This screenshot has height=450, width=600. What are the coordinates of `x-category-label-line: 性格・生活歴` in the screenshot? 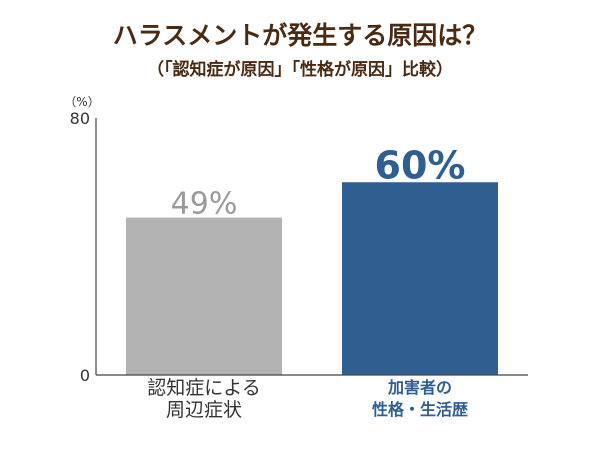 It's located at (419, 409).